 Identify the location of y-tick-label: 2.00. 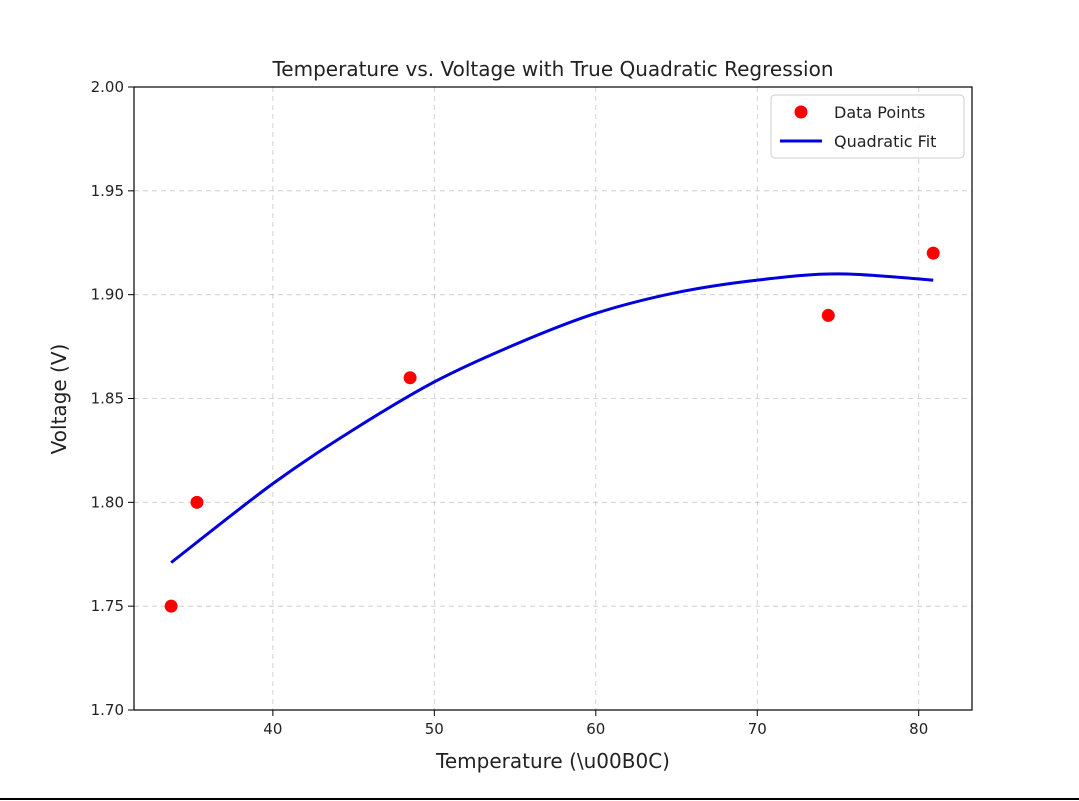
(107, 87).